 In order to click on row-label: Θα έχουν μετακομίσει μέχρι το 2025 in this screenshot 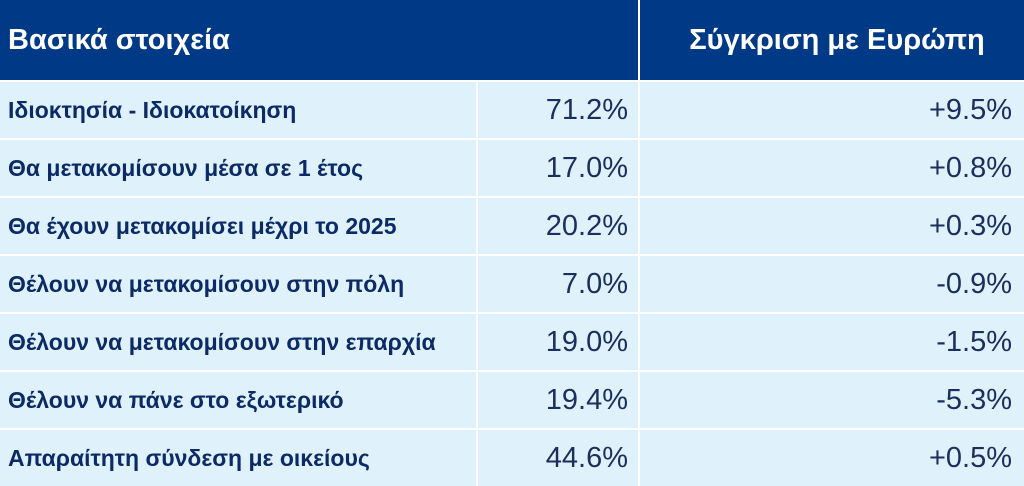, I will do `click(238, 226)`.